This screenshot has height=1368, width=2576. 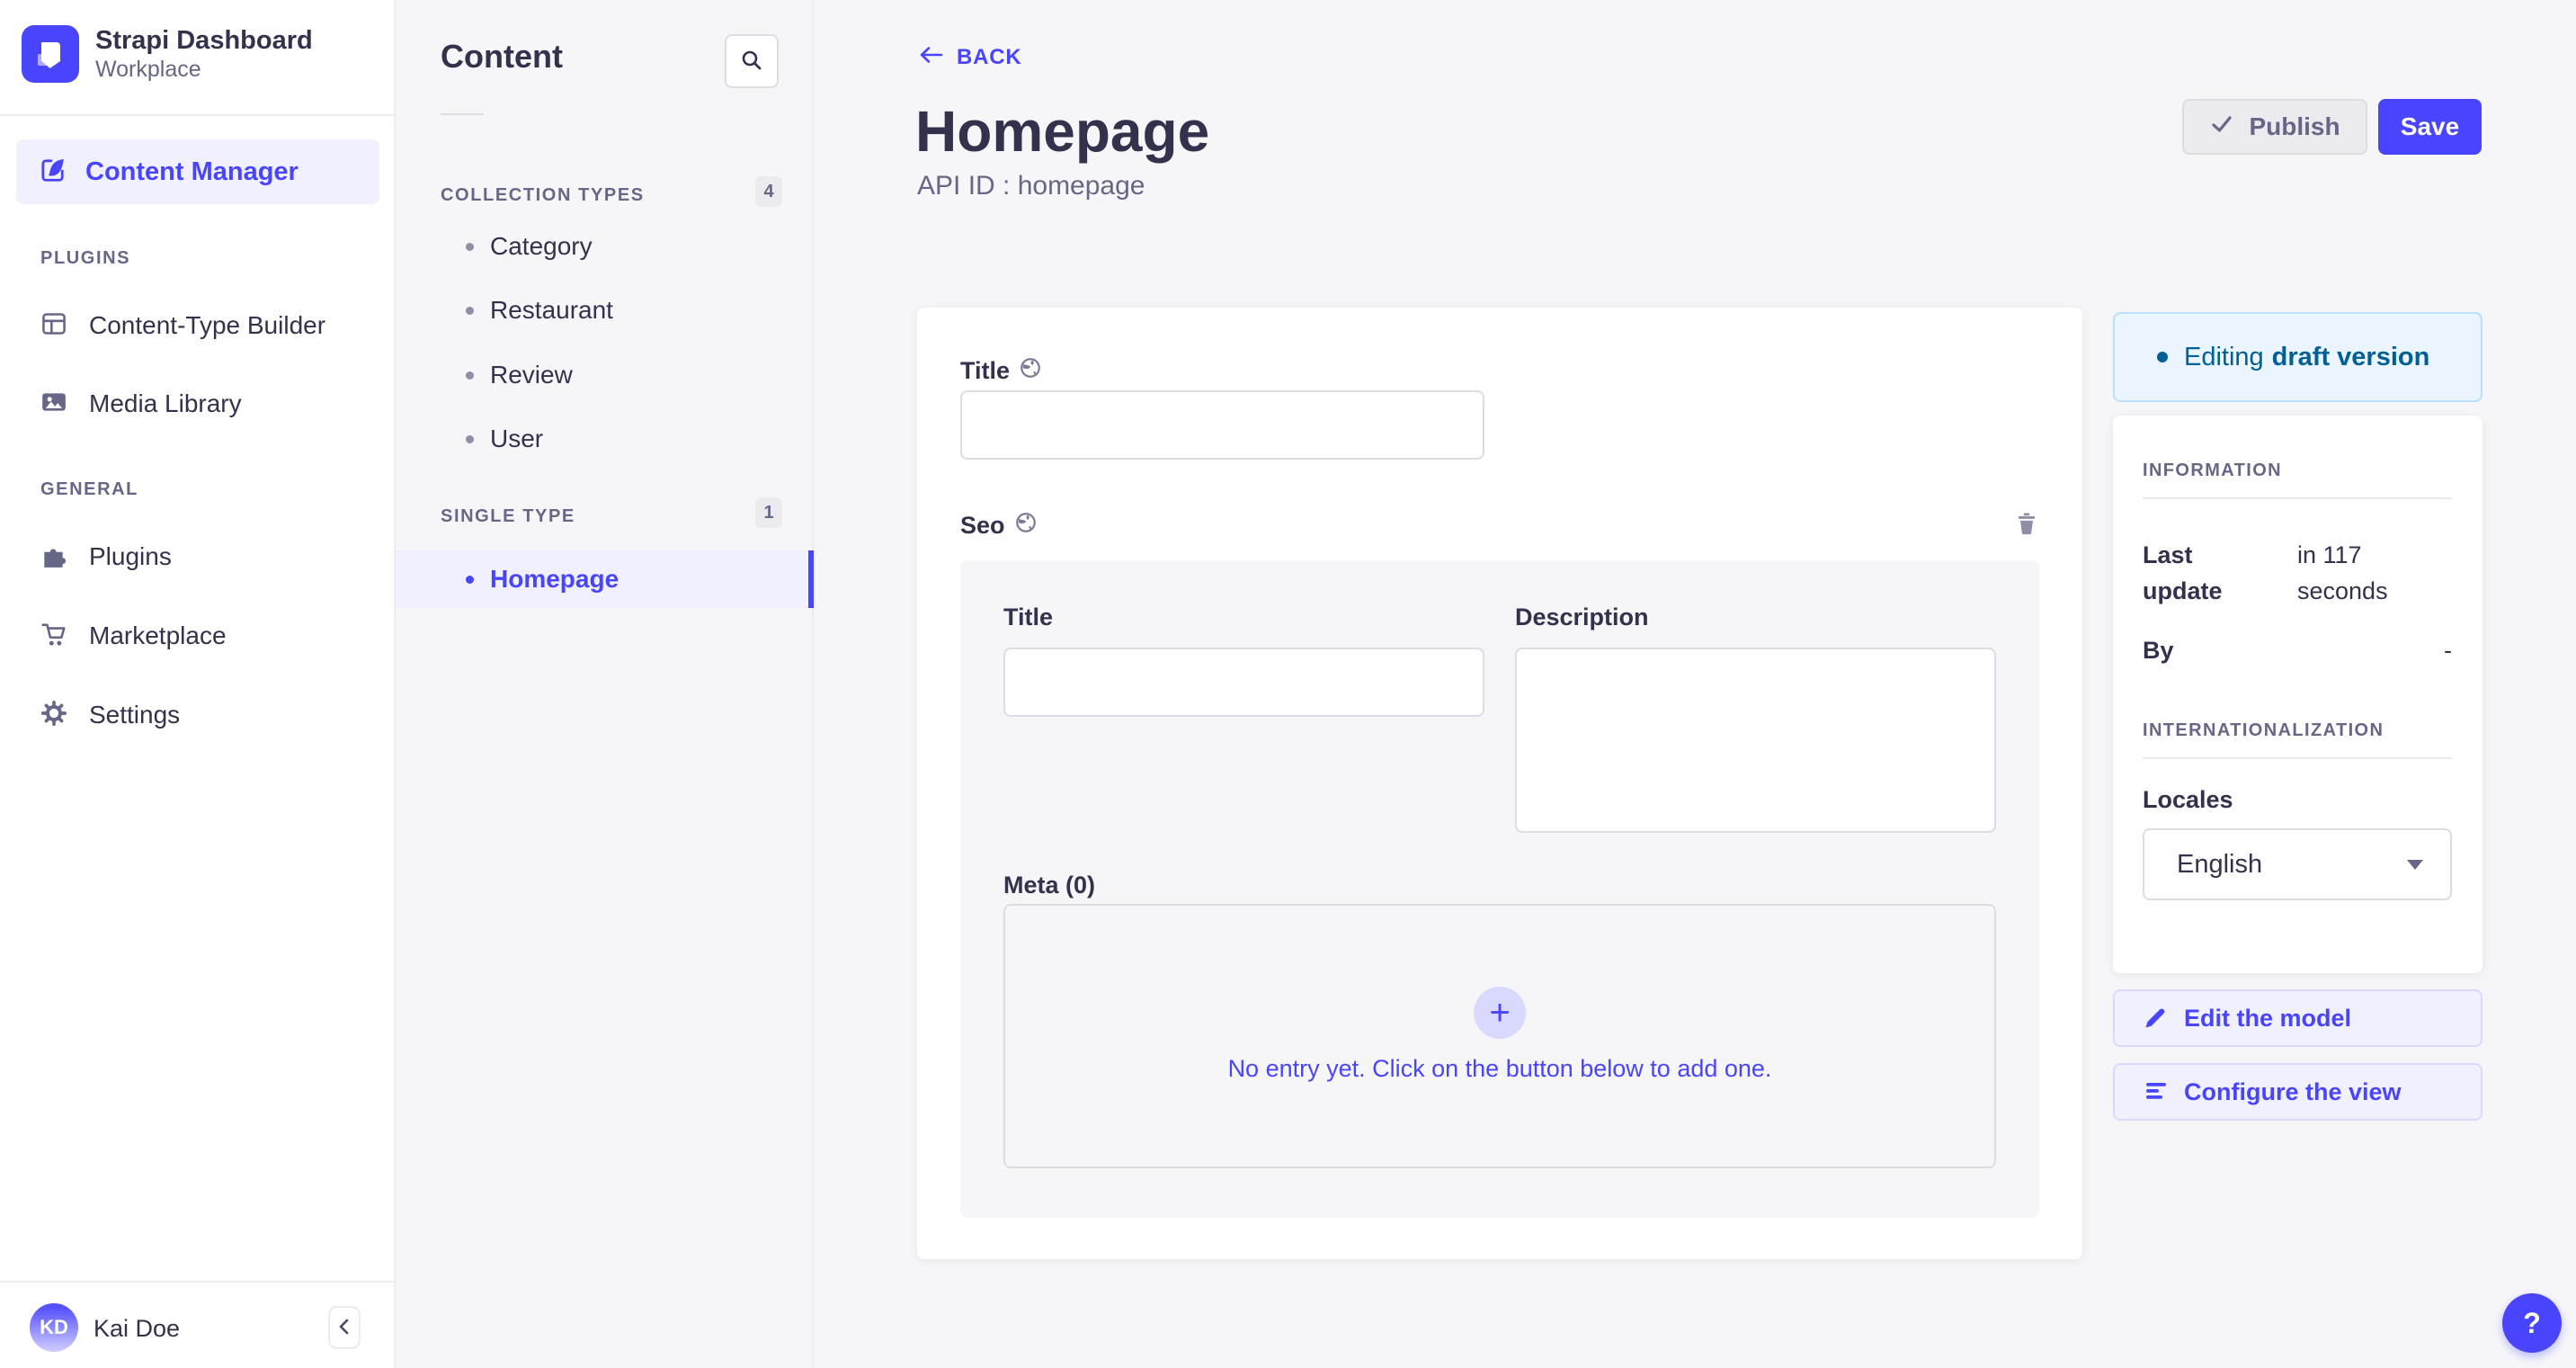 What do you see at coordinates (138, 1329) in the screenshot?
I see `user-name: Kai Doe` at bounding box center [138, 1329].